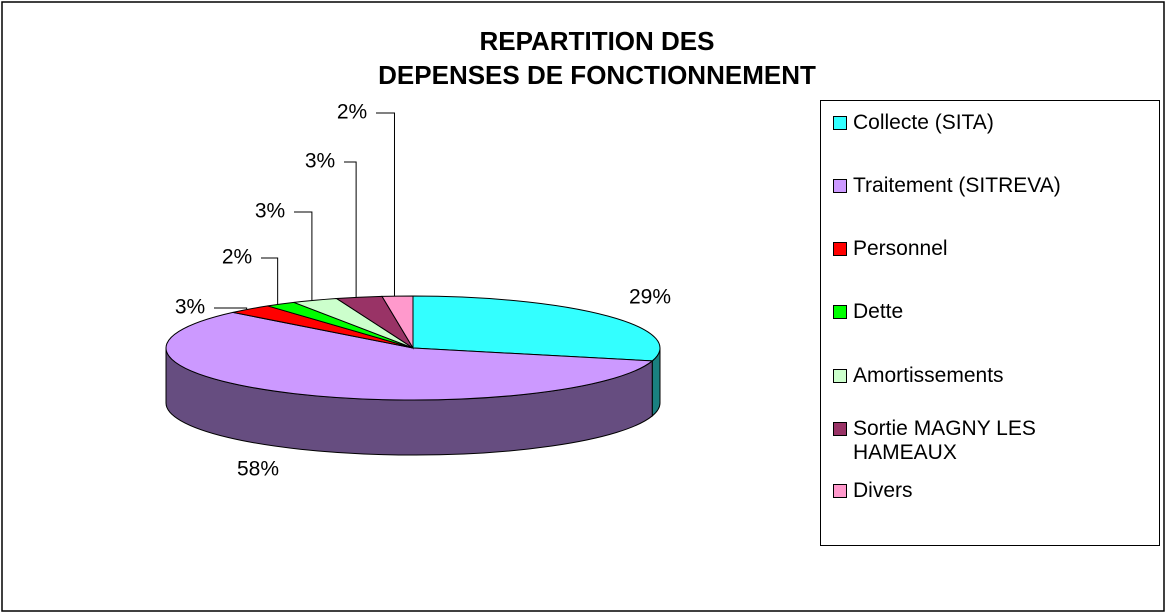 Image resolution: width=1167 pixels, height=614 pixels. What do you see at coordinates (650, 297) in the screenshot?
I see `data-label: 29%` at bounding box center [650, 297].